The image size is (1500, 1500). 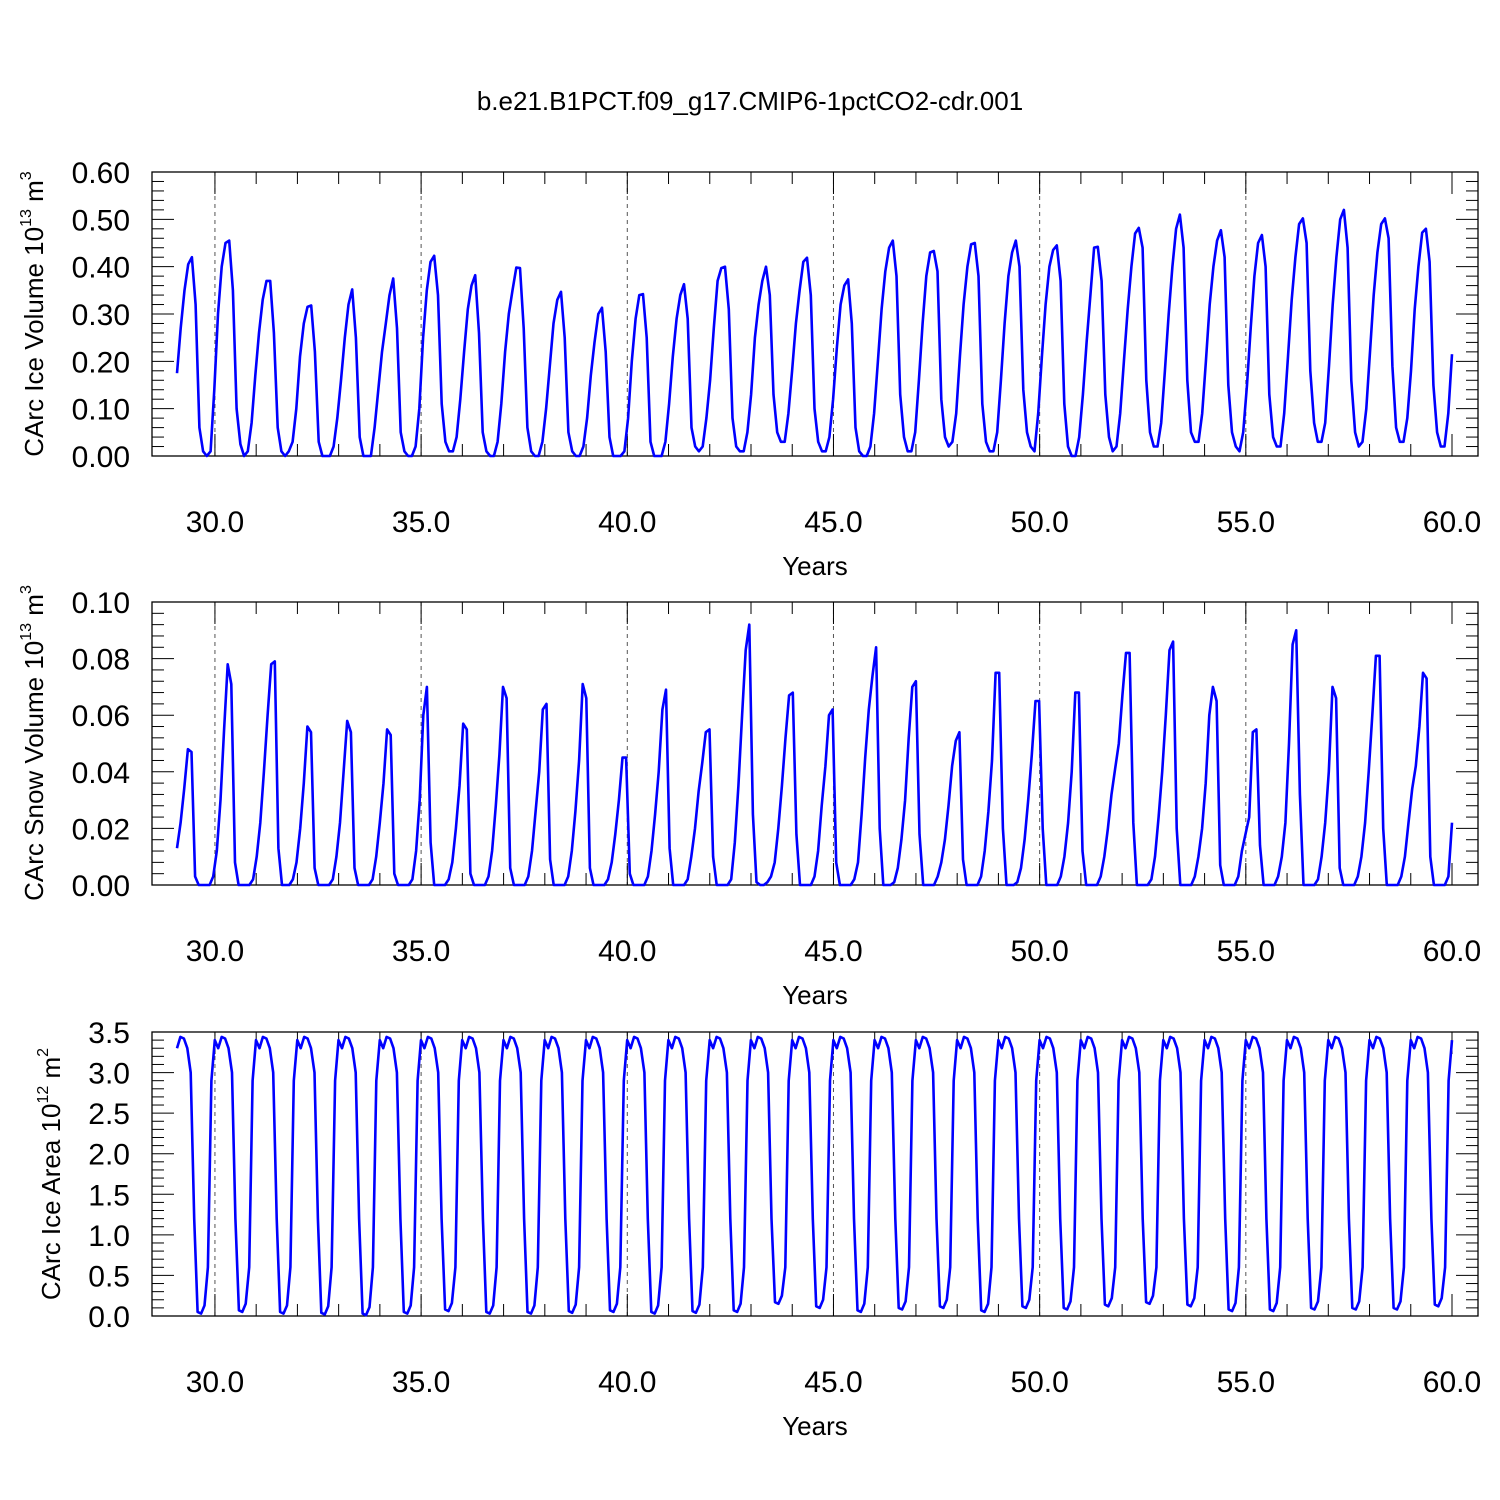 What do you see at coordinates (101, 716) in the screenshot?
I see `y-tick-label: 0.06` at bounding box center [101, 716].